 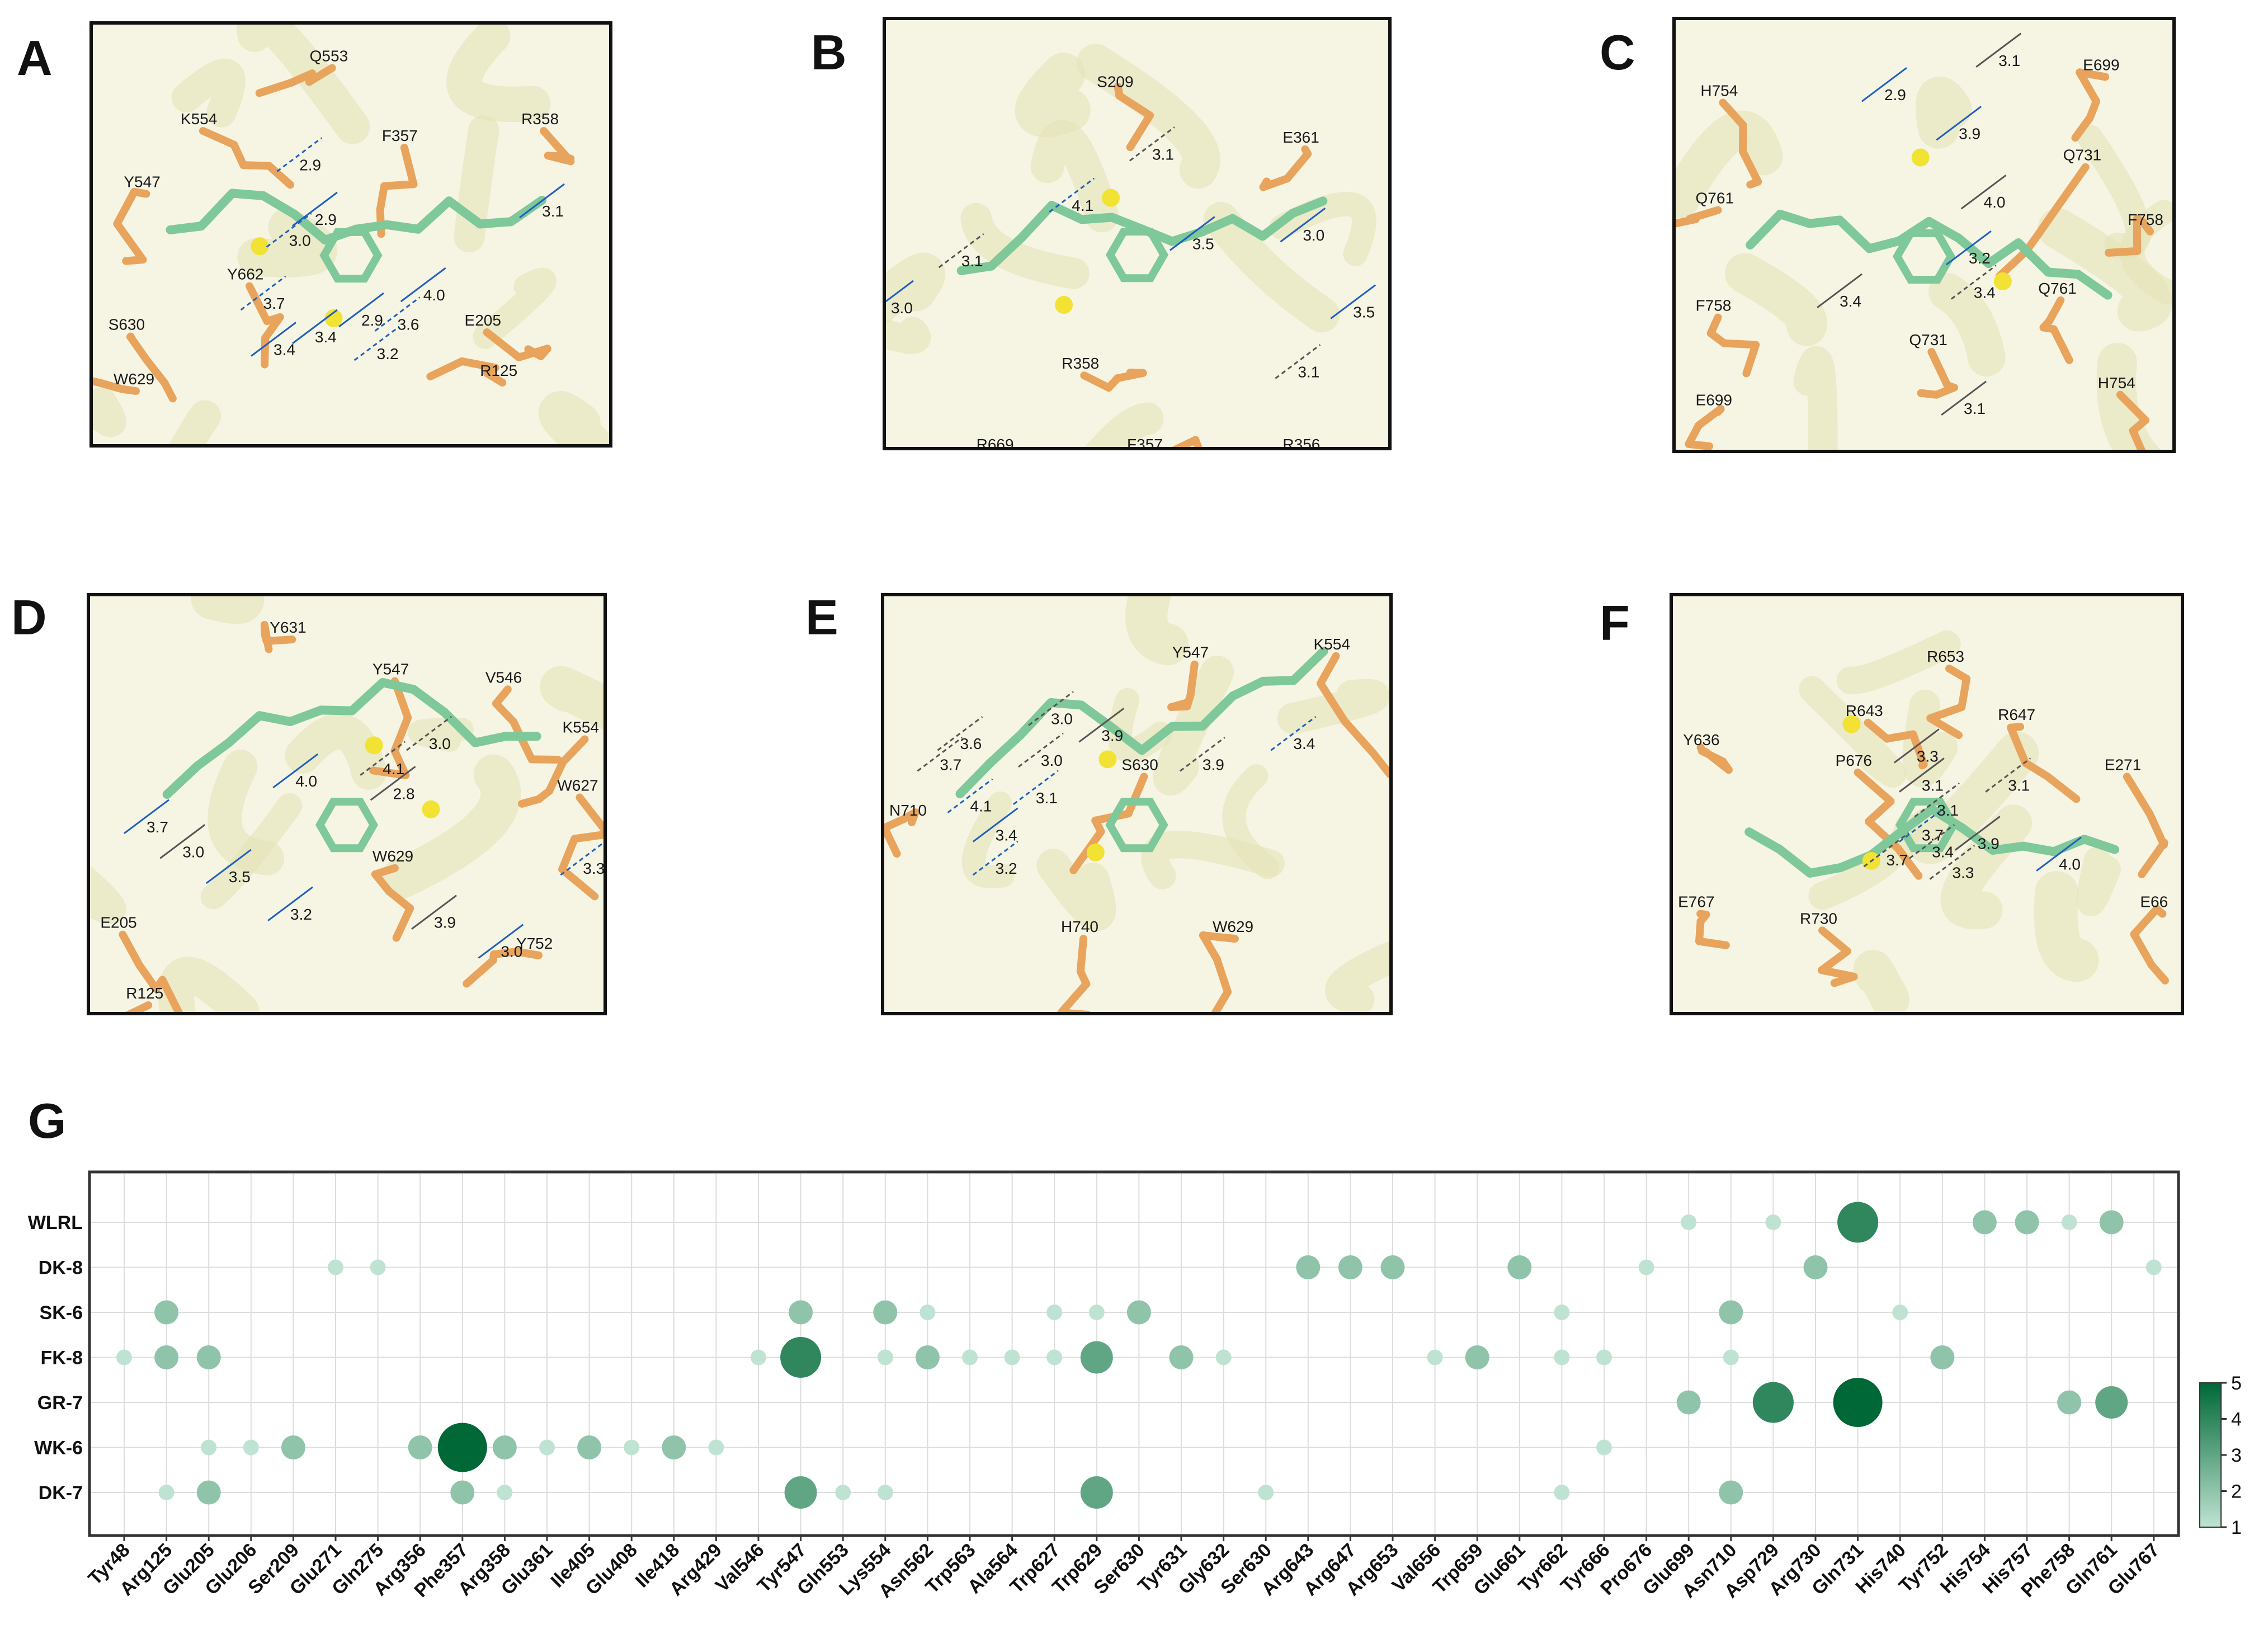 I want to click on residue-label: R643, so click(x=1864, y=710).